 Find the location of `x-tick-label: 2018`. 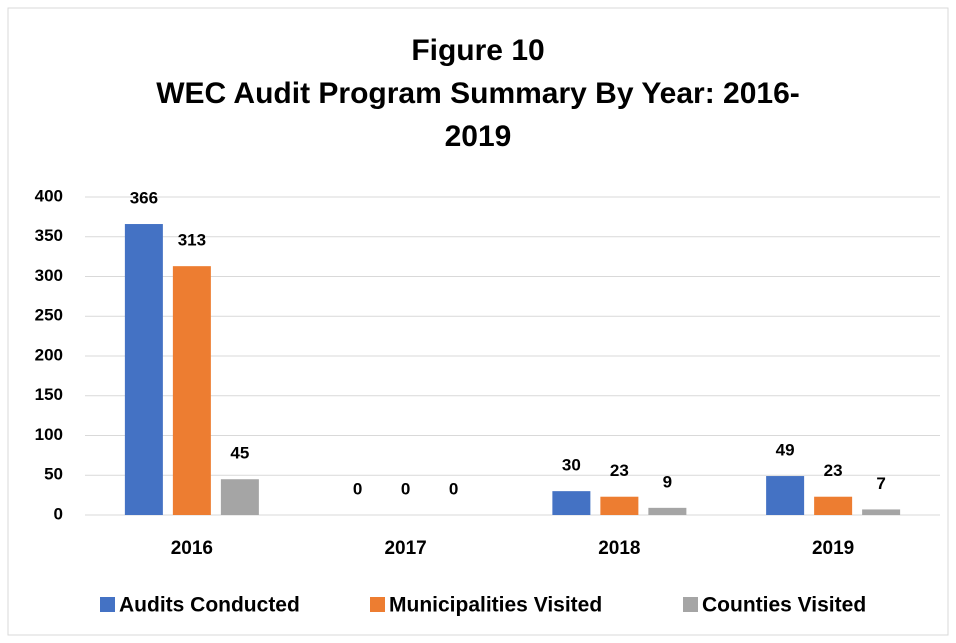

x-tick-label: 2018 is located at coordinates (619, 548).